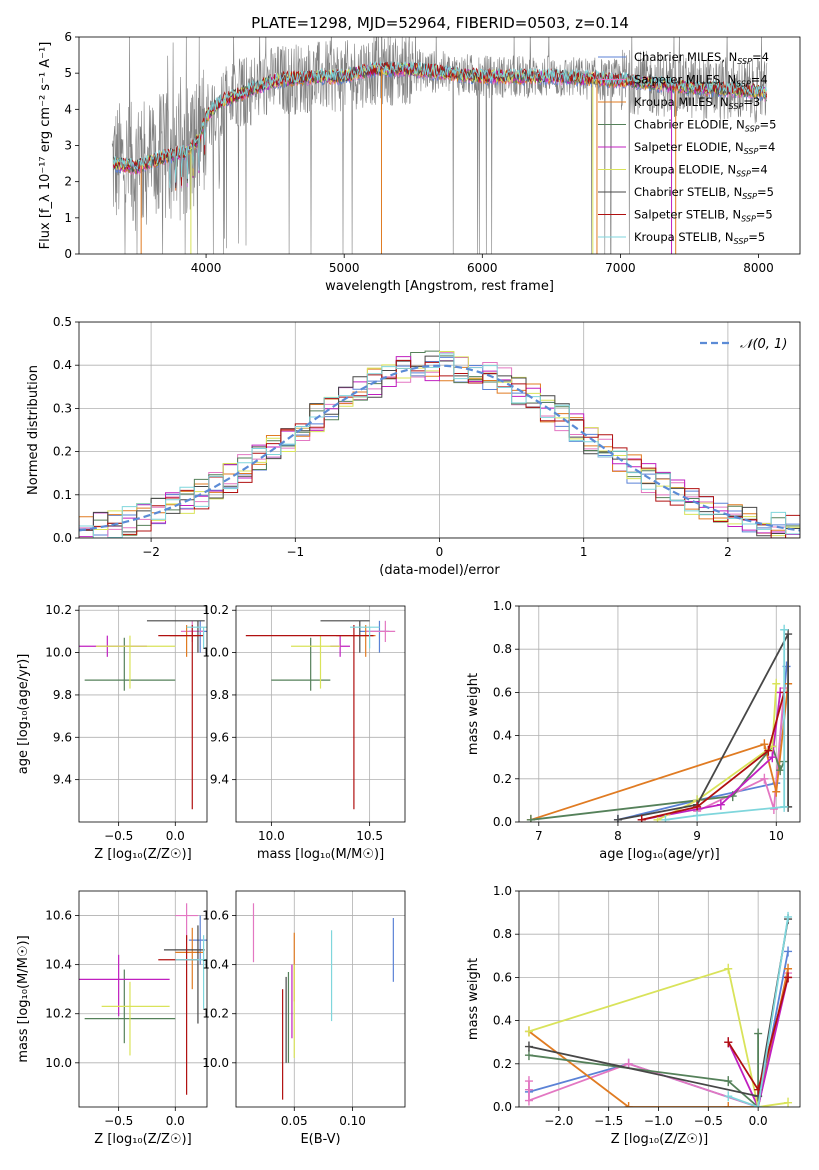 Image resolution: width=819 pixels, height=1170 pixels. What do you see at coordinates (23, 998) in the screenshot?
I see `y-axis-label: mass [log₁₀(M/M☉)]` at bounding box center [23, 998].